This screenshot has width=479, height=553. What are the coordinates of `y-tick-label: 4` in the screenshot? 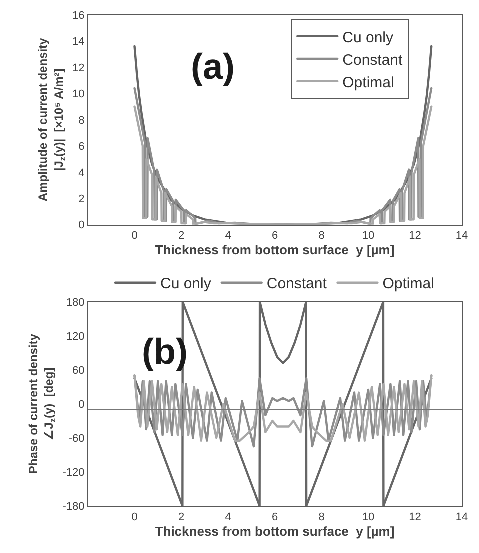 It's located at (81, 173).